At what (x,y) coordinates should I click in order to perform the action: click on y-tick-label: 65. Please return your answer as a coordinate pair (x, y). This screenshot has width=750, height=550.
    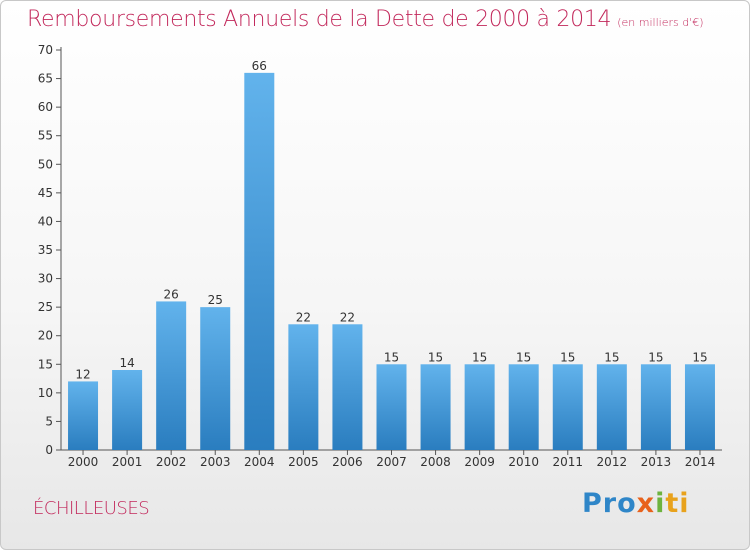
    Looking at the image, I should click on (45, 79).